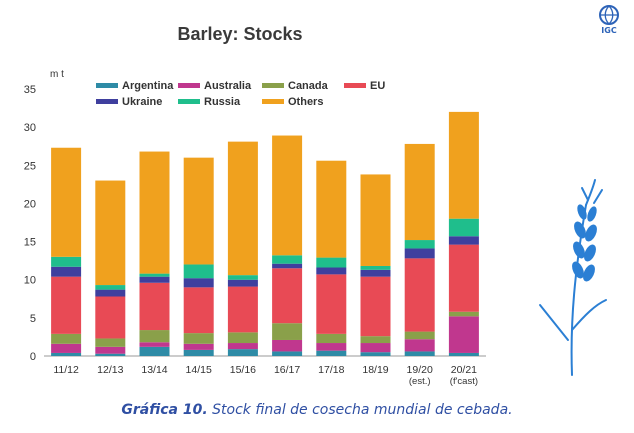 The width and height of the screenshot is (634, 433). I want to click on legend-swatch-russia, so click(189, 101).